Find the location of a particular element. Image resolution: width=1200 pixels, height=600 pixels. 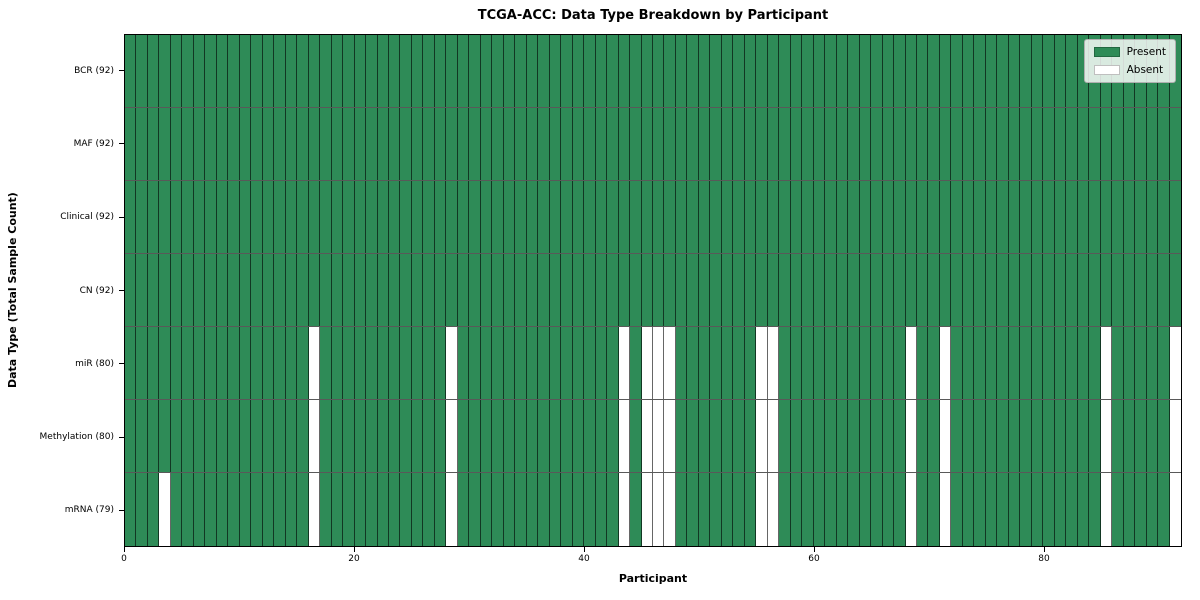

y-tick-label: miR (80) is located at coordinates (94, 363).